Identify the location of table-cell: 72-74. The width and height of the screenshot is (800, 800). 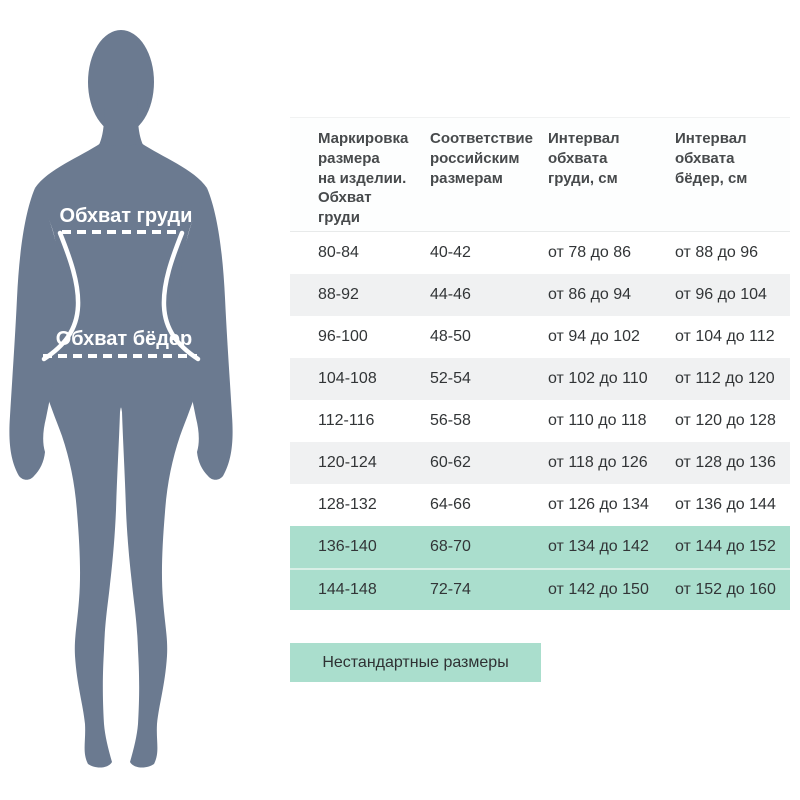
(450, 589).